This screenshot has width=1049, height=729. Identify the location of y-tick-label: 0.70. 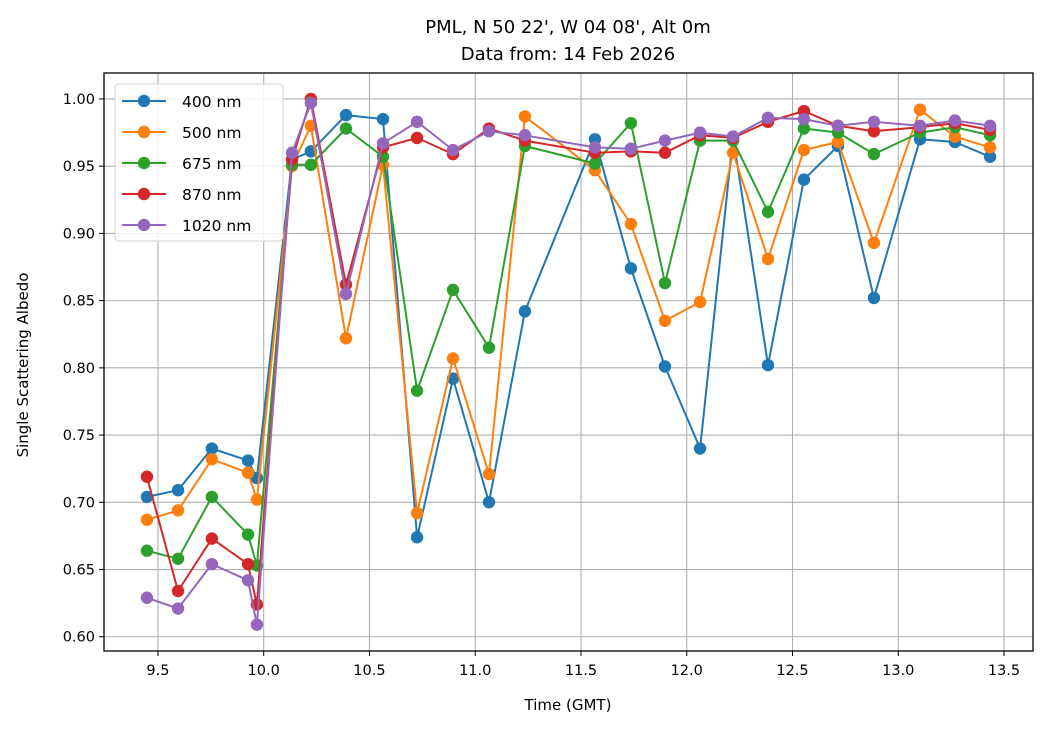
(79, 503).